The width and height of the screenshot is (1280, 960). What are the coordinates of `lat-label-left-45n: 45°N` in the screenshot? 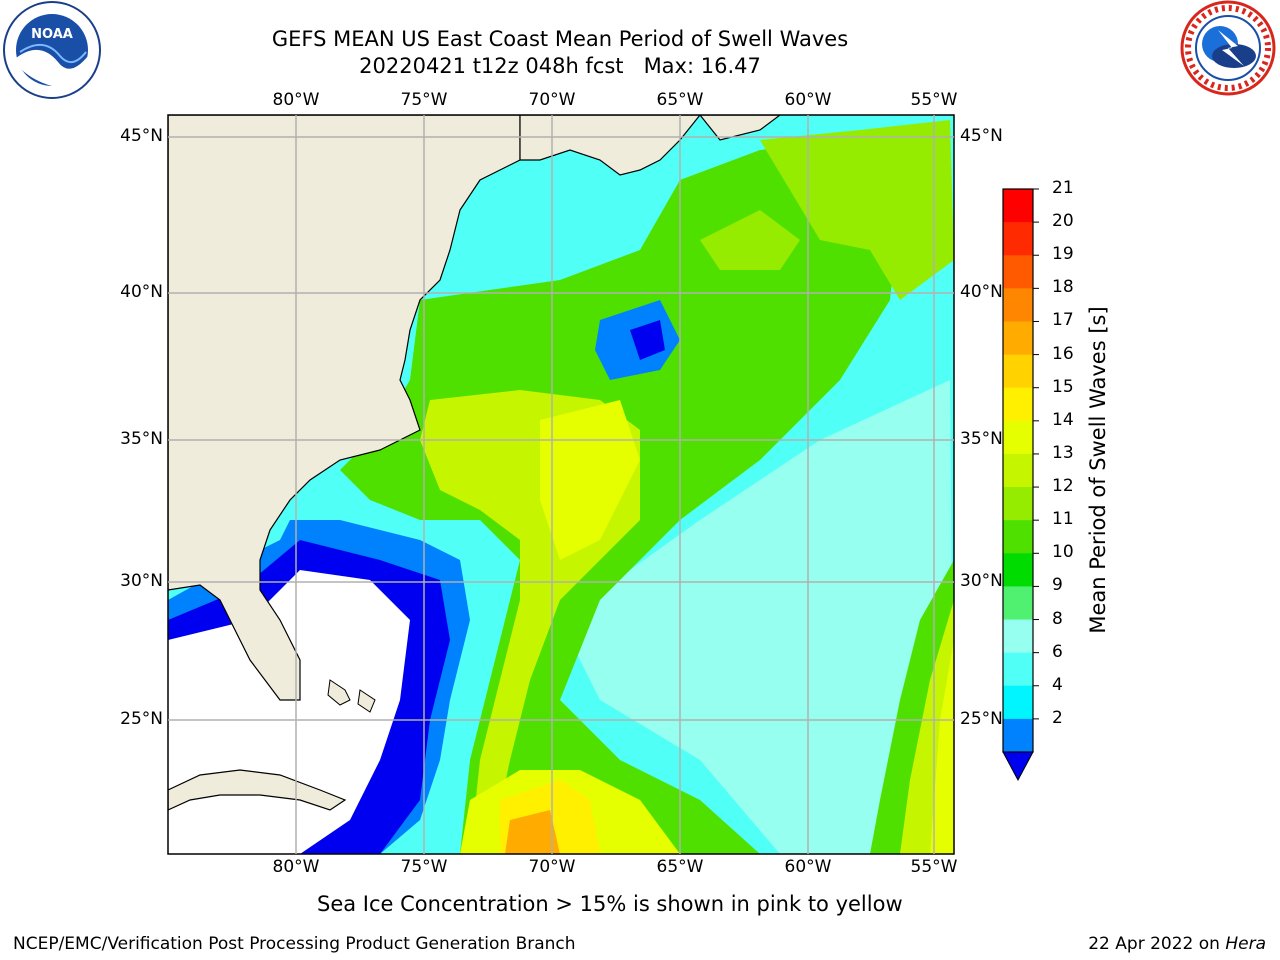 It's located at (141, 136).